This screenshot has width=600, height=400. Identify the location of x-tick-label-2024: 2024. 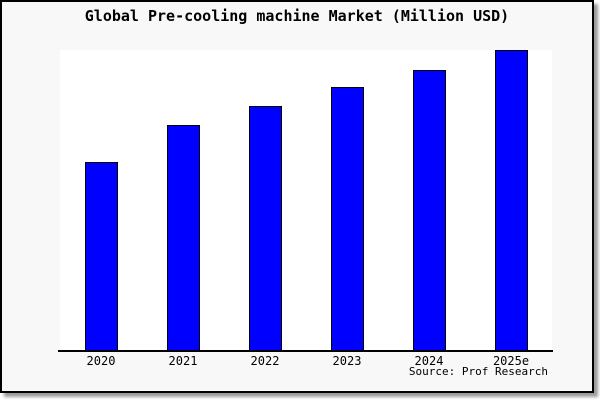
(429, 361).